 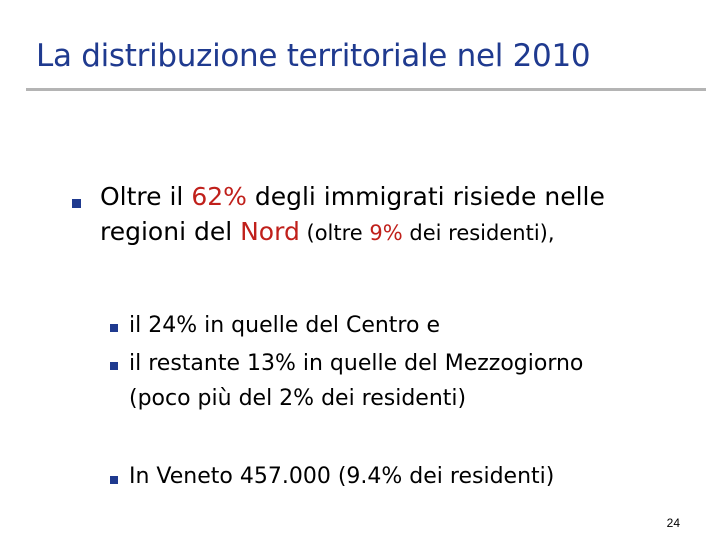 What do you see at coordinates (425, 196) in the screenshot?
I see `main-bullet-text: degli immigrati risiede nelle` at bounding box center [425, 196].